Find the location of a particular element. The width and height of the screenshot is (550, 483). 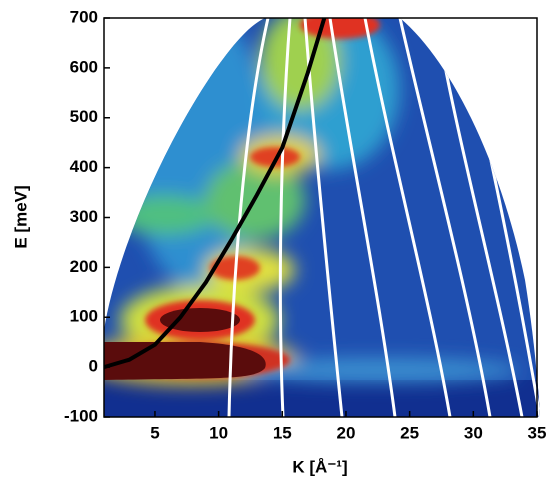

x-tick-label: 10 is located at coordinates (218, 432).